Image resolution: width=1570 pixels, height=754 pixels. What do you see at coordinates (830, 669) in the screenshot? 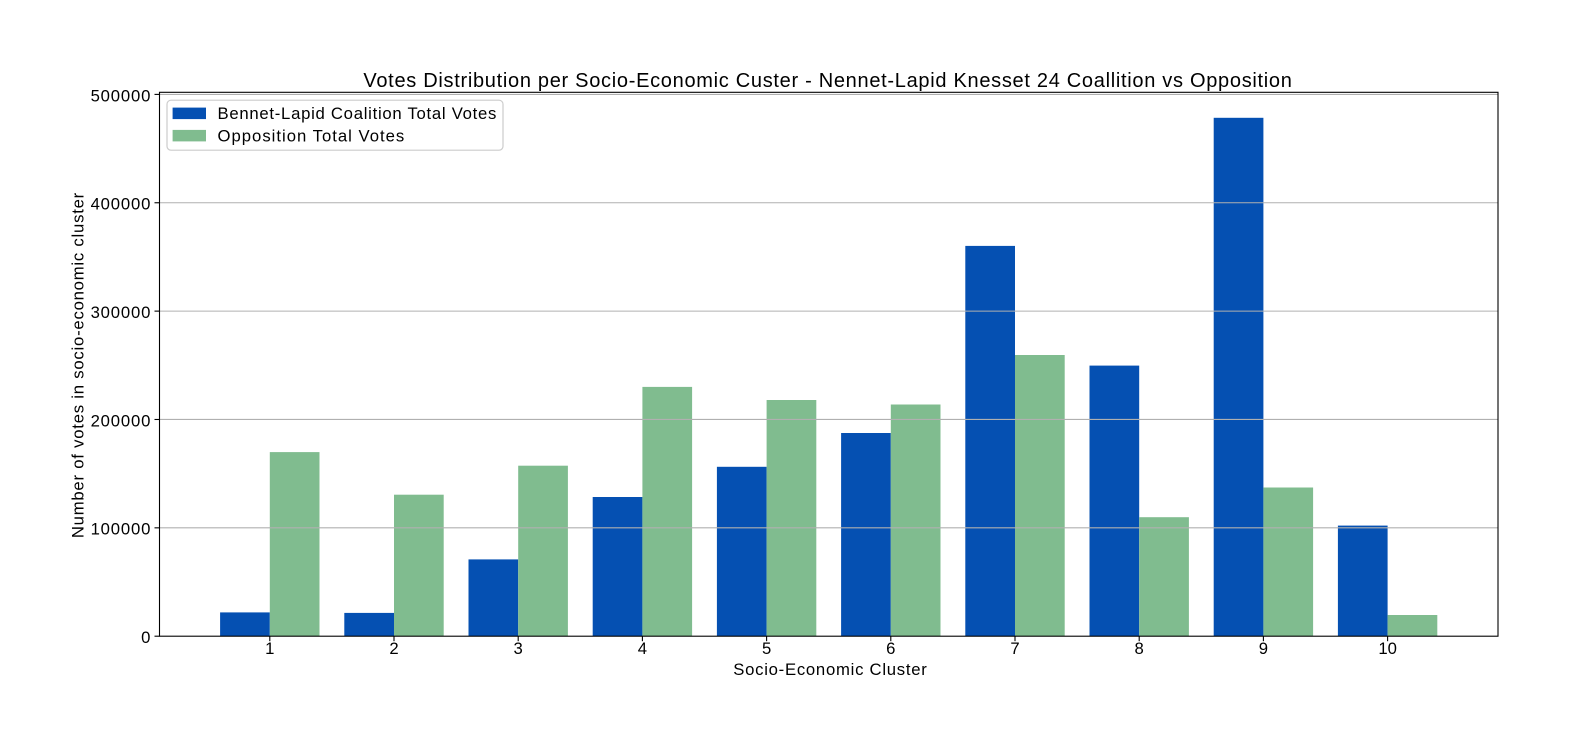
I see `svg-text: Socio-Economic Cluster` at bounding box center [830, 669].